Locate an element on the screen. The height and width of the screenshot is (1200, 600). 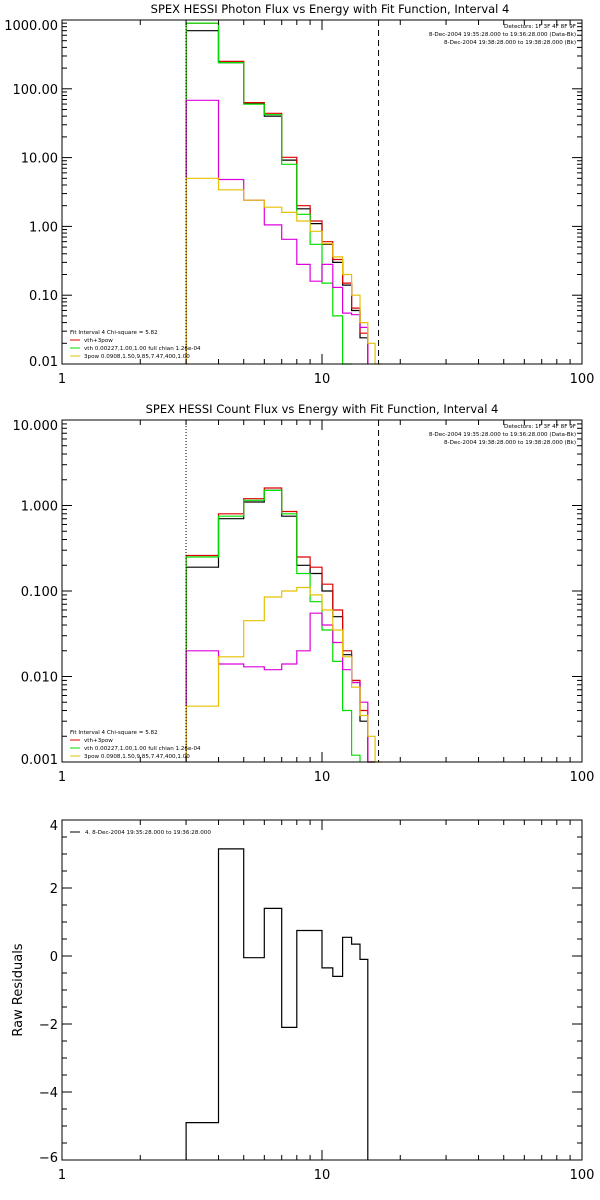
y-tick-label: 0.01 is located at coordinates (43, 362).